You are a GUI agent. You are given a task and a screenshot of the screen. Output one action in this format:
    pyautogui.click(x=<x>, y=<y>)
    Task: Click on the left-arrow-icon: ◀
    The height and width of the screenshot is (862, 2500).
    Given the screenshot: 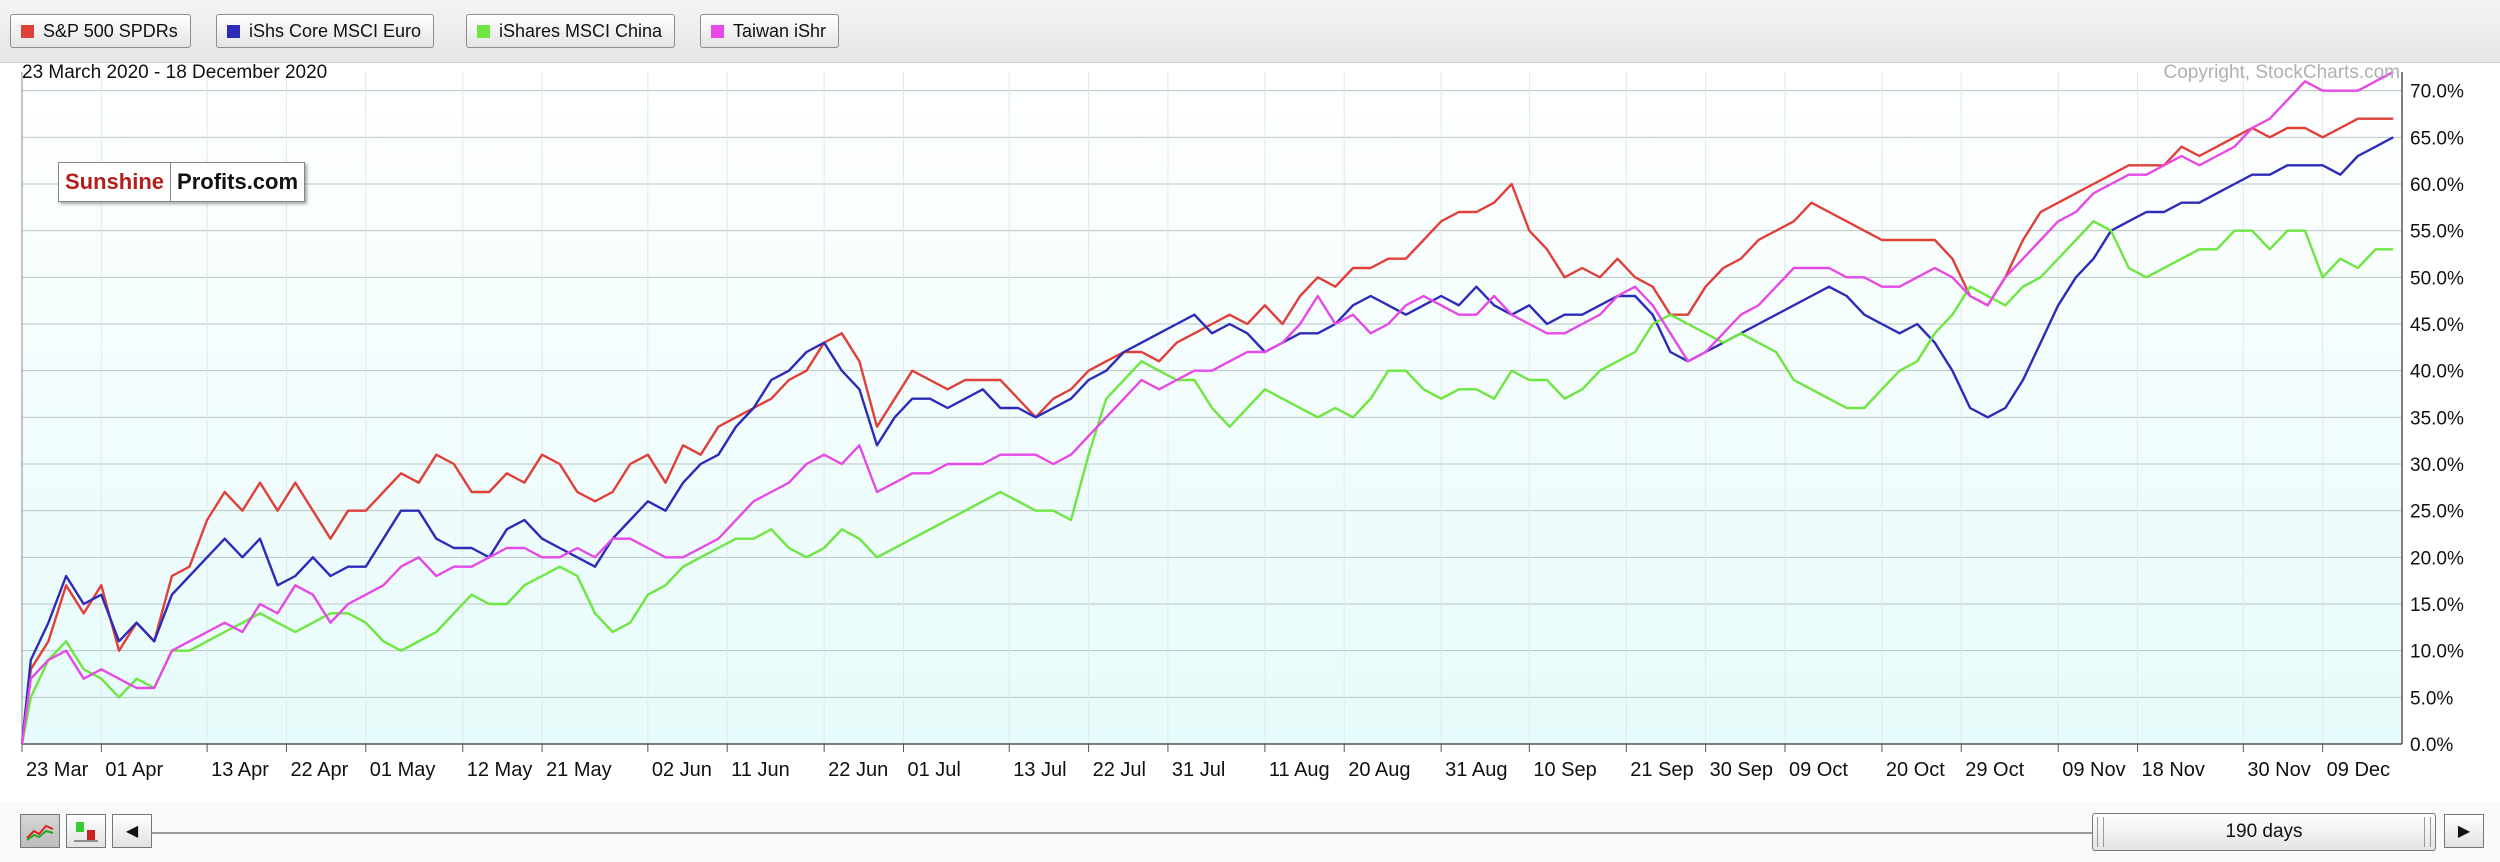 What is the action you would take?
    pyautogui.click(x=132, y=831)
    